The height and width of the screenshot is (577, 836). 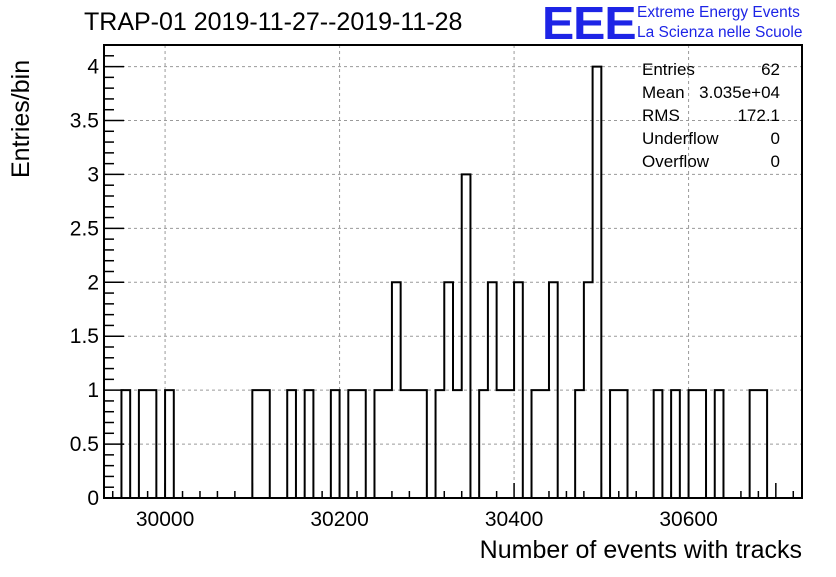 What do you see at coordinates (663, 92) in the screenshot?
I see `stat-mean-label: Mean` at bounding box center [663, 92].